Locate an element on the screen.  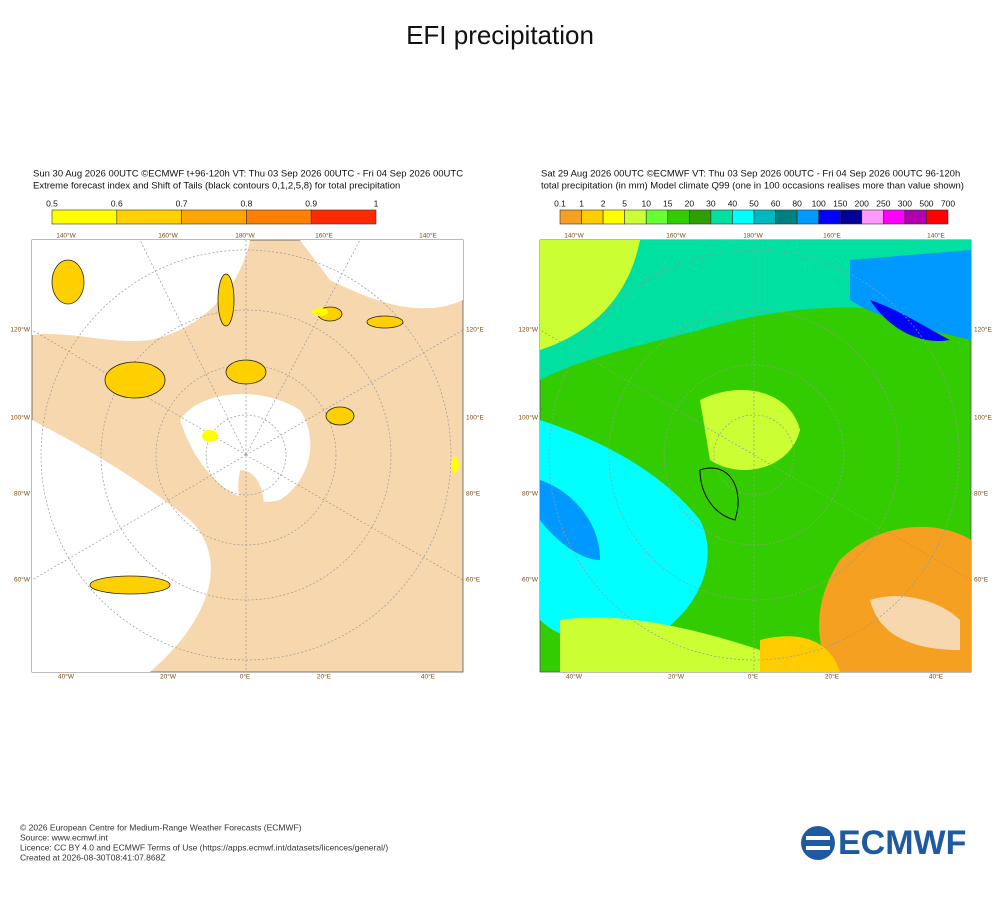
colorbar-label: 20 is located at coordinates (690, 203).